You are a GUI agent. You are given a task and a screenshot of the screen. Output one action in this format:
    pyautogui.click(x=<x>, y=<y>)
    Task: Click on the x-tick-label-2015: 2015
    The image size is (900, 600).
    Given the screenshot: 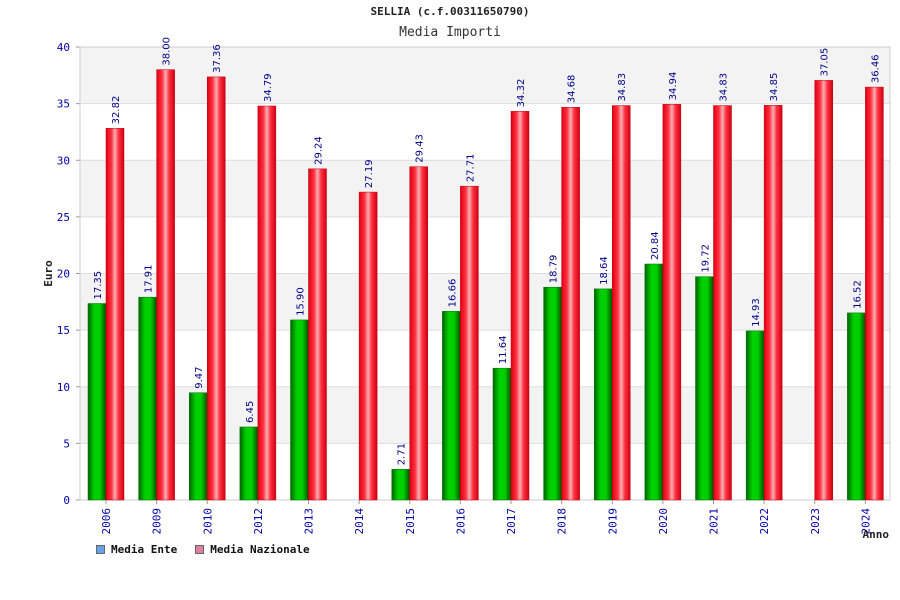 What is the action you would take?
    pyautogui.click(x=410, y=521)
    